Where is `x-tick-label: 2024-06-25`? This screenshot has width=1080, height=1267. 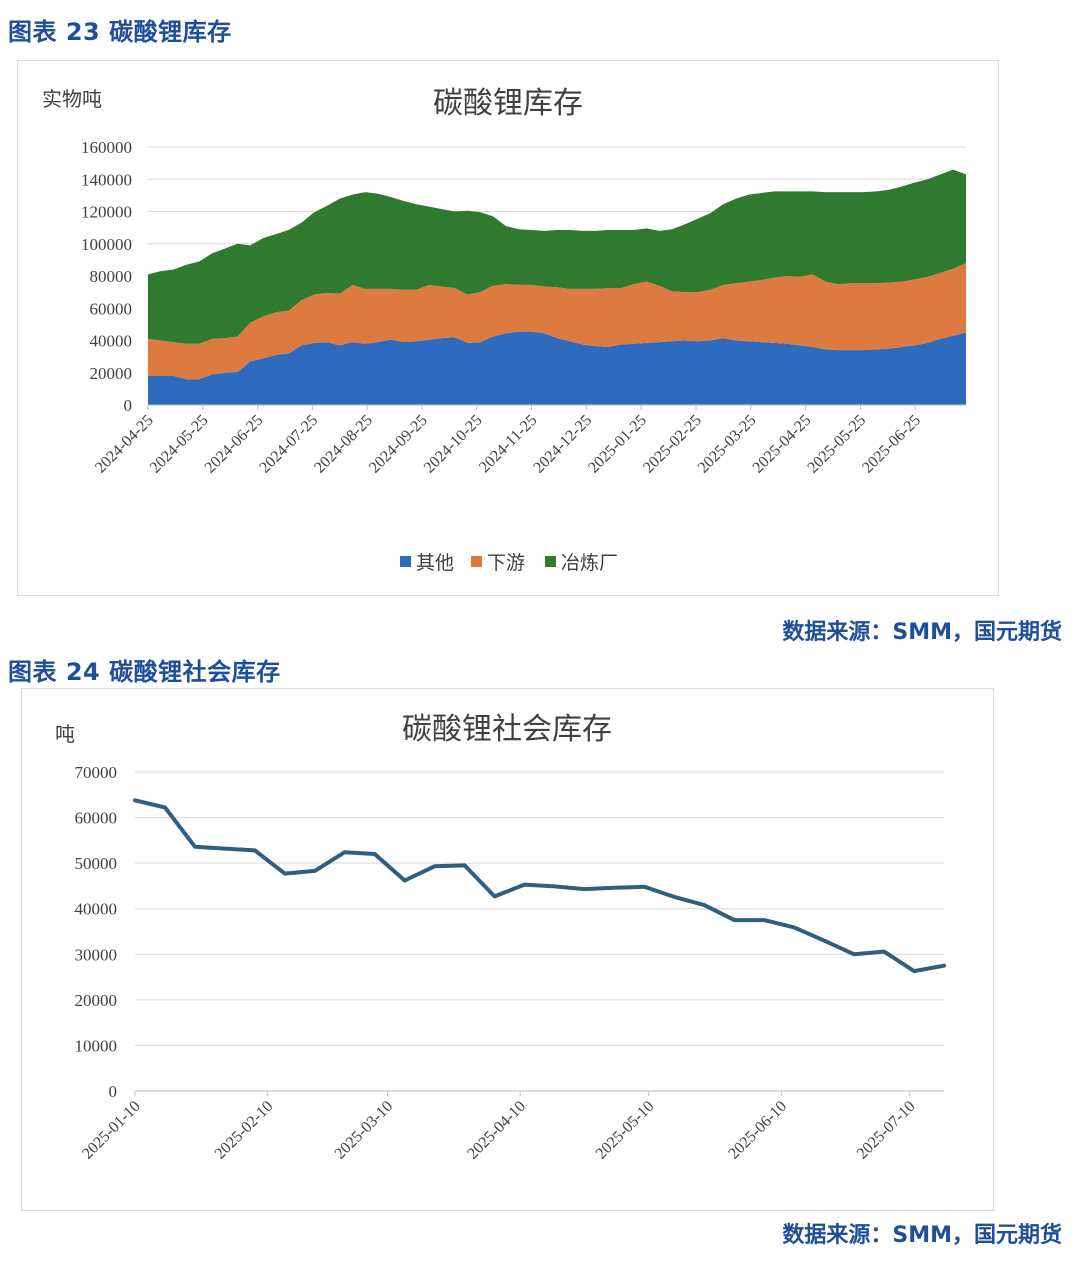
x-tick-label: 2024-06-25 is located at coordinates (234, 444).